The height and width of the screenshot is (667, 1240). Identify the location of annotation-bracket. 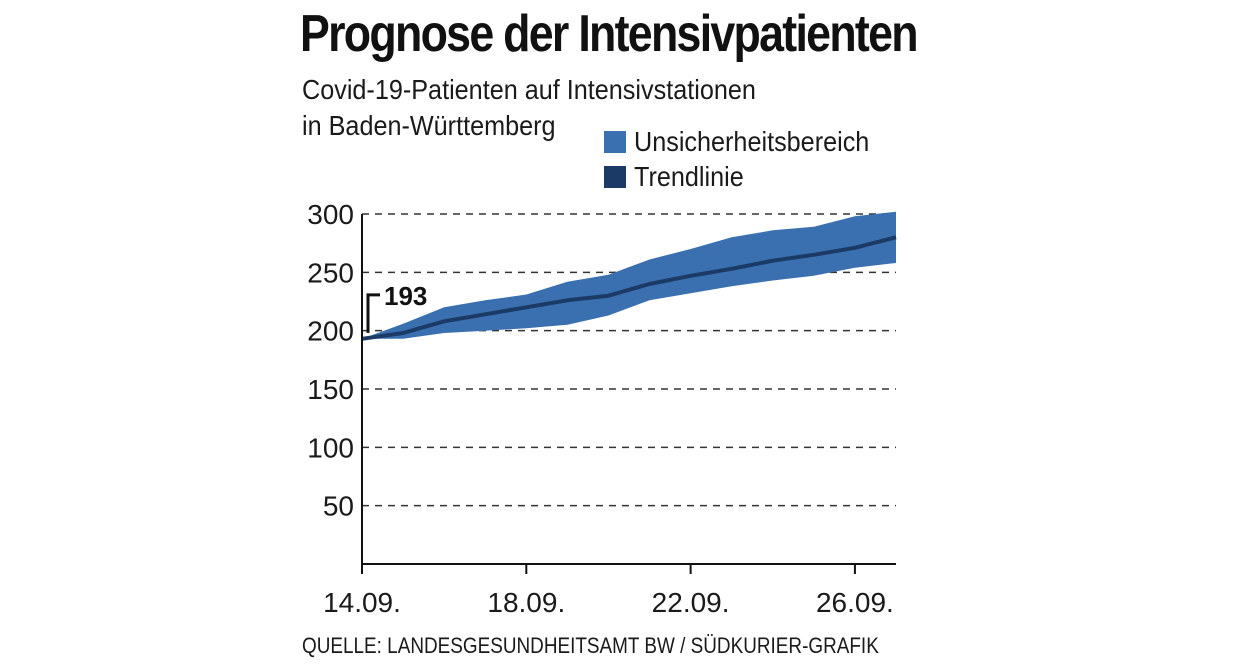
(373, 313).